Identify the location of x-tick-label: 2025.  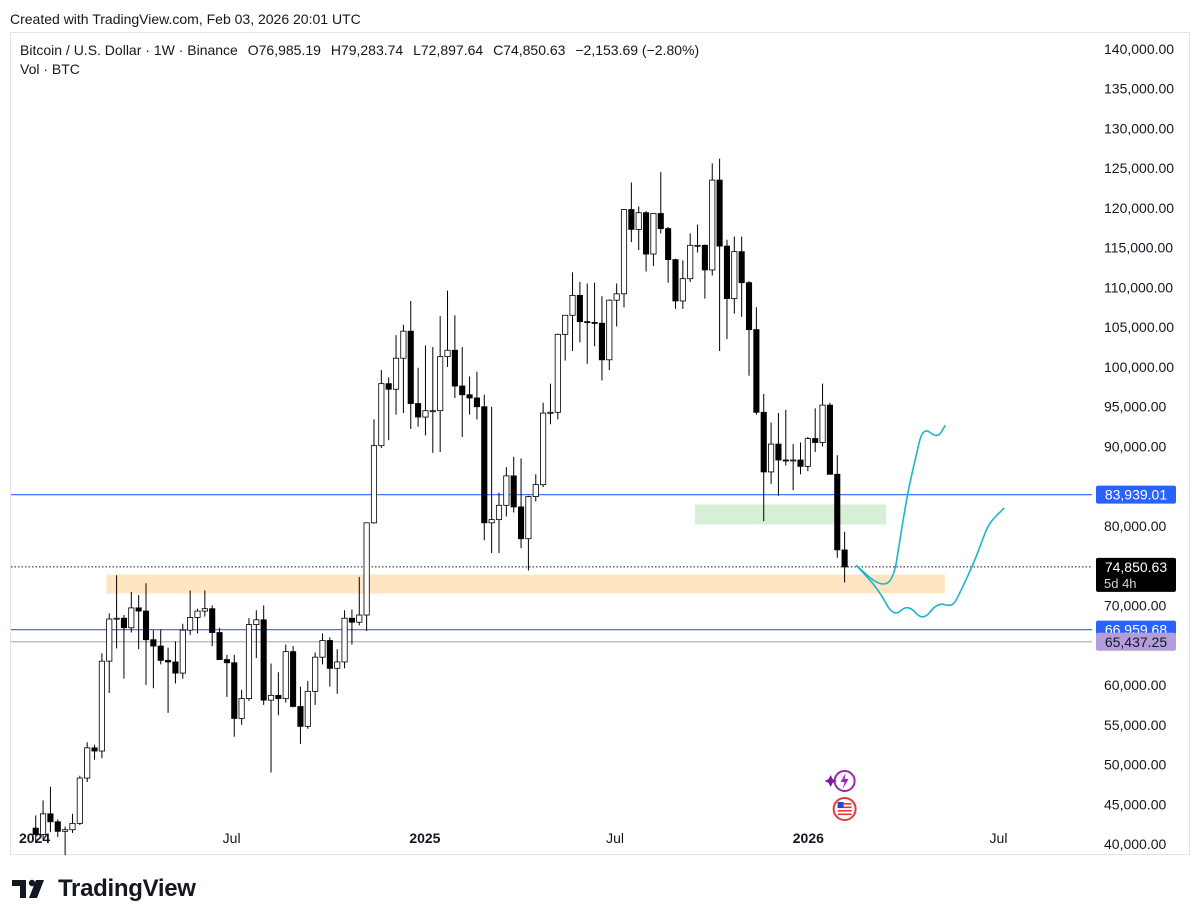
(424, 838).